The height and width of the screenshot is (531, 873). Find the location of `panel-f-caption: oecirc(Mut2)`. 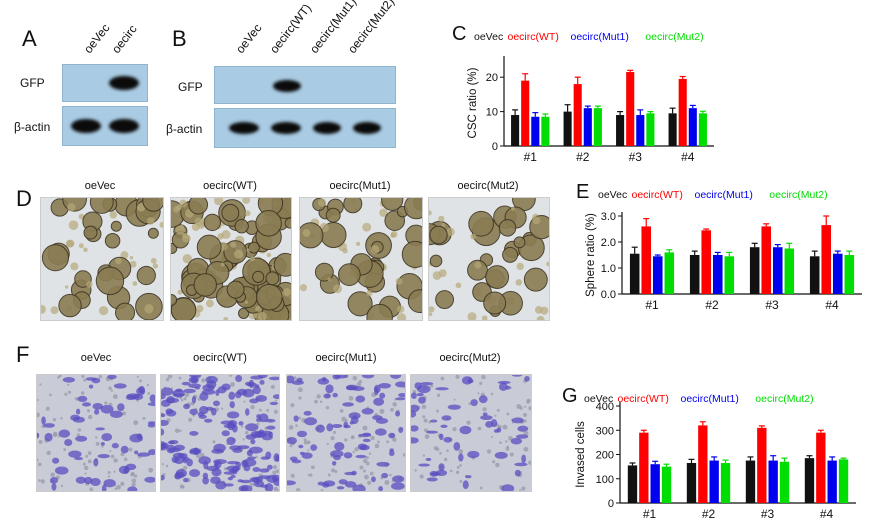

panel-f-caption: oecirc(Mut2) is located at coordinates (470, 358).